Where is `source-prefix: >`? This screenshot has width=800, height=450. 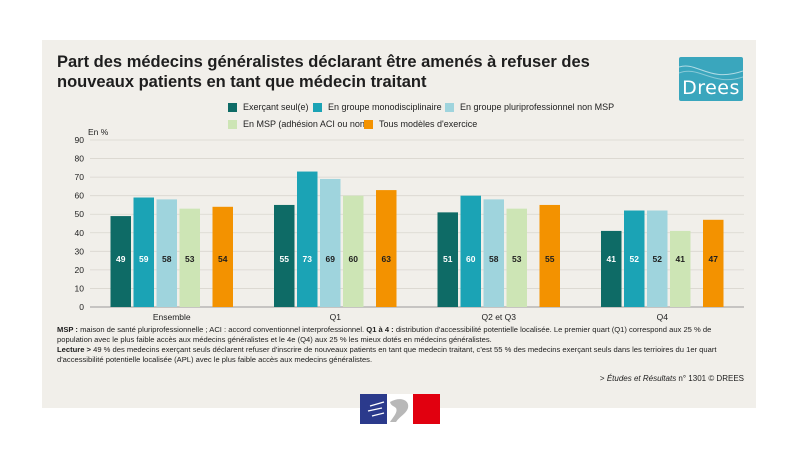
source-prefix: > is located at coordinates (603, 378).